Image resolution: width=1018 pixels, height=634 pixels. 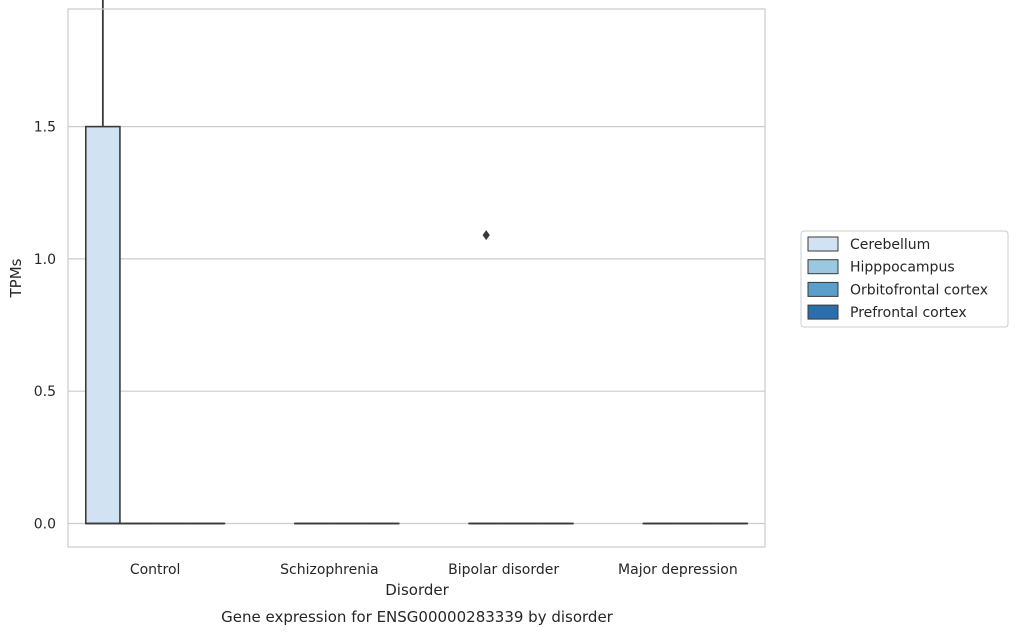 I want to click on y-tick-labels: 0.00.51.01.52.02.53.03.5, so click(x=45, y=266).